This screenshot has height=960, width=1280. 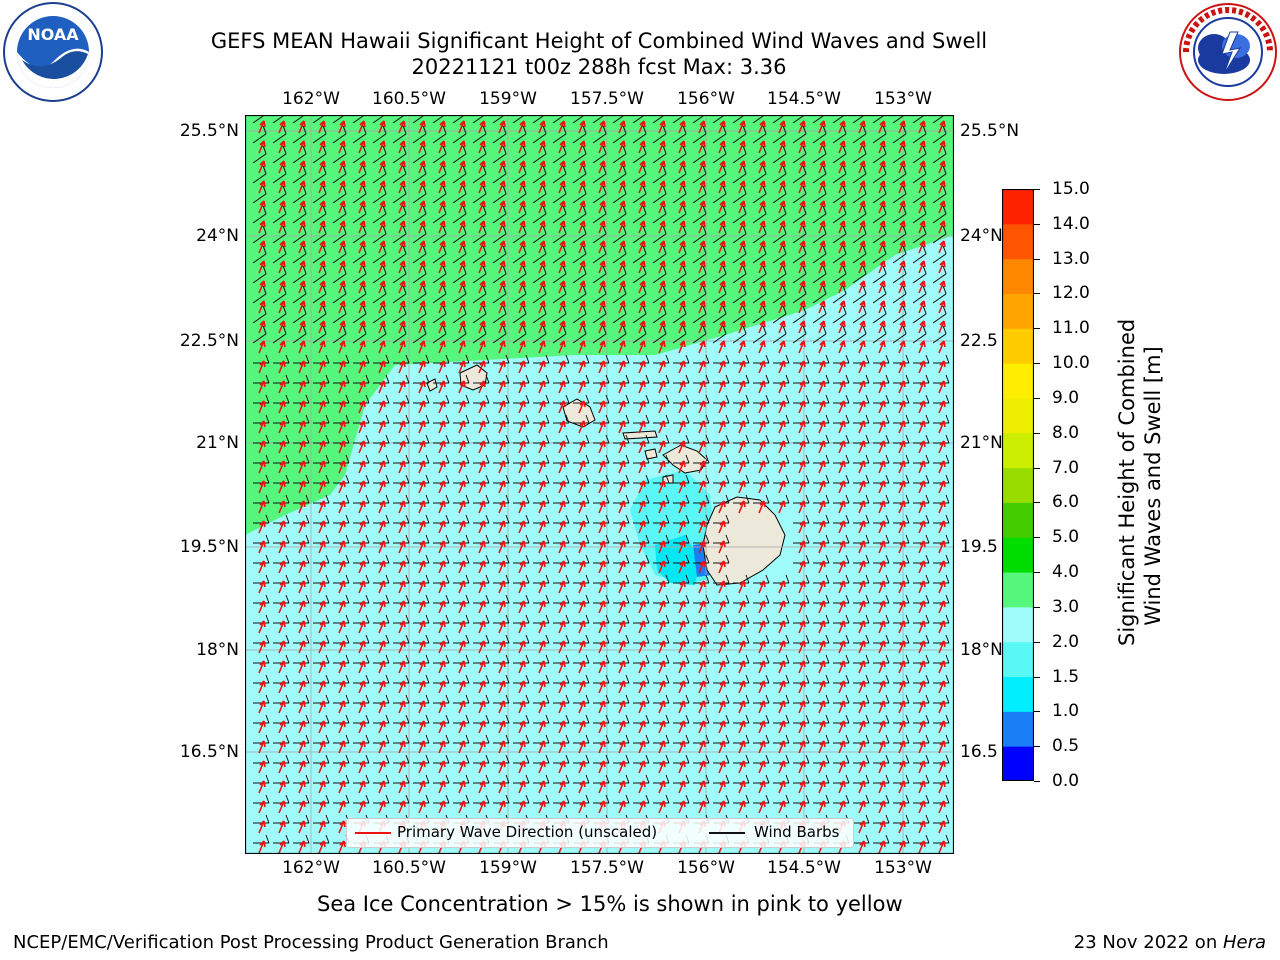 What do you see at coordinates (1228, 52) in the screenshot?
I see `nws-logo` at bounding box center [1228, 52].